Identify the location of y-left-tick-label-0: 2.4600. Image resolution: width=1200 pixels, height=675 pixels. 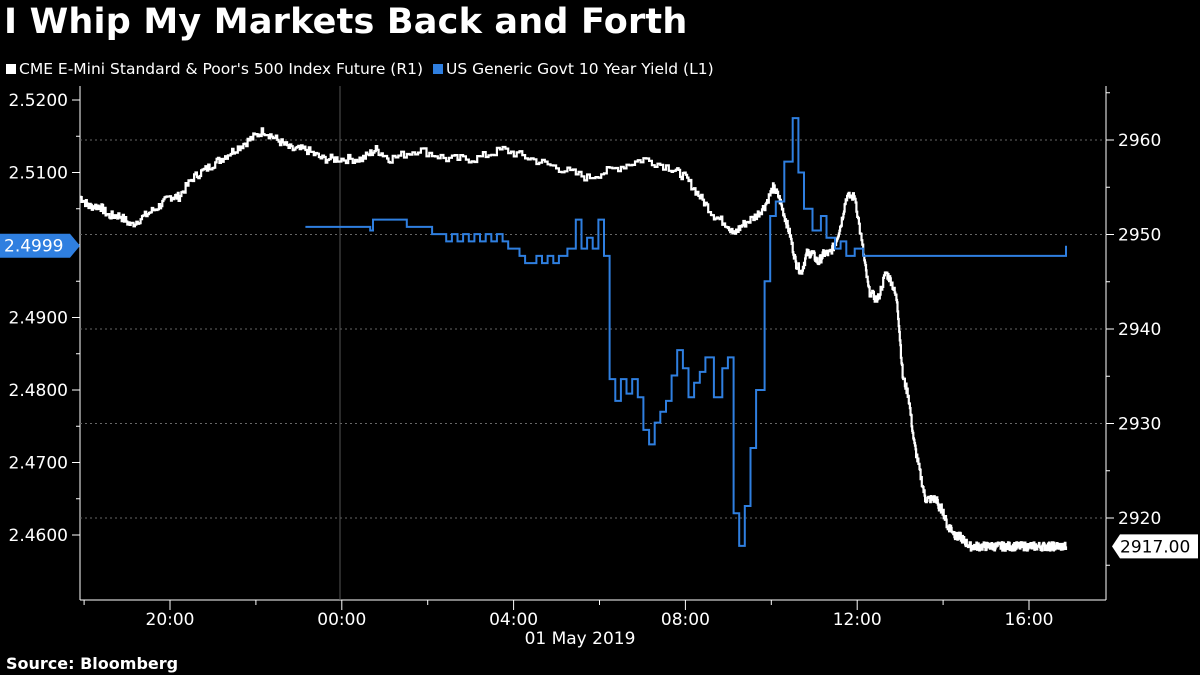
(38, 536).